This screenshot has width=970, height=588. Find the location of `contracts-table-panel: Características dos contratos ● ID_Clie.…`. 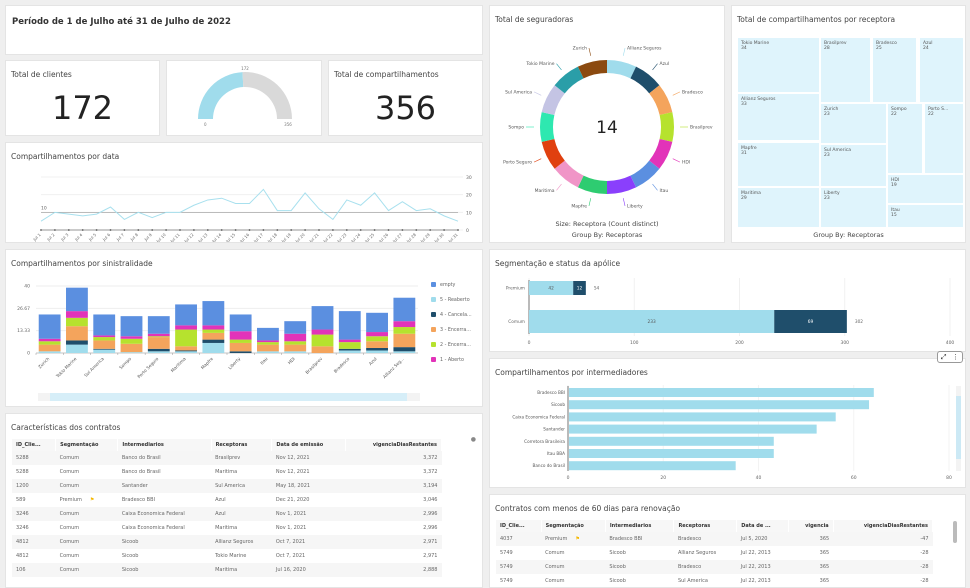

contracts-table-panel: Características dos contratos ● ID_Clie.… is located at coordinates (244, 500).